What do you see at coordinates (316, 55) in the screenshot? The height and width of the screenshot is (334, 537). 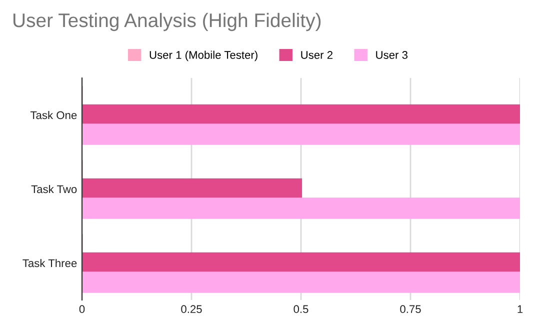 I see `legend-label: User 2` at bounding box center [316, 55].